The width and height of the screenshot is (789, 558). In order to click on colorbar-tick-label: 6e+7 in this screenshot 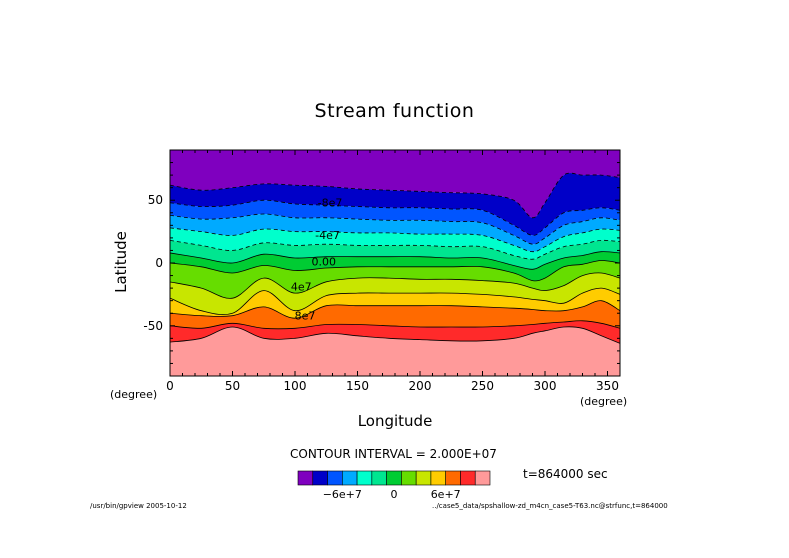, I will do `click(446, 494)`.